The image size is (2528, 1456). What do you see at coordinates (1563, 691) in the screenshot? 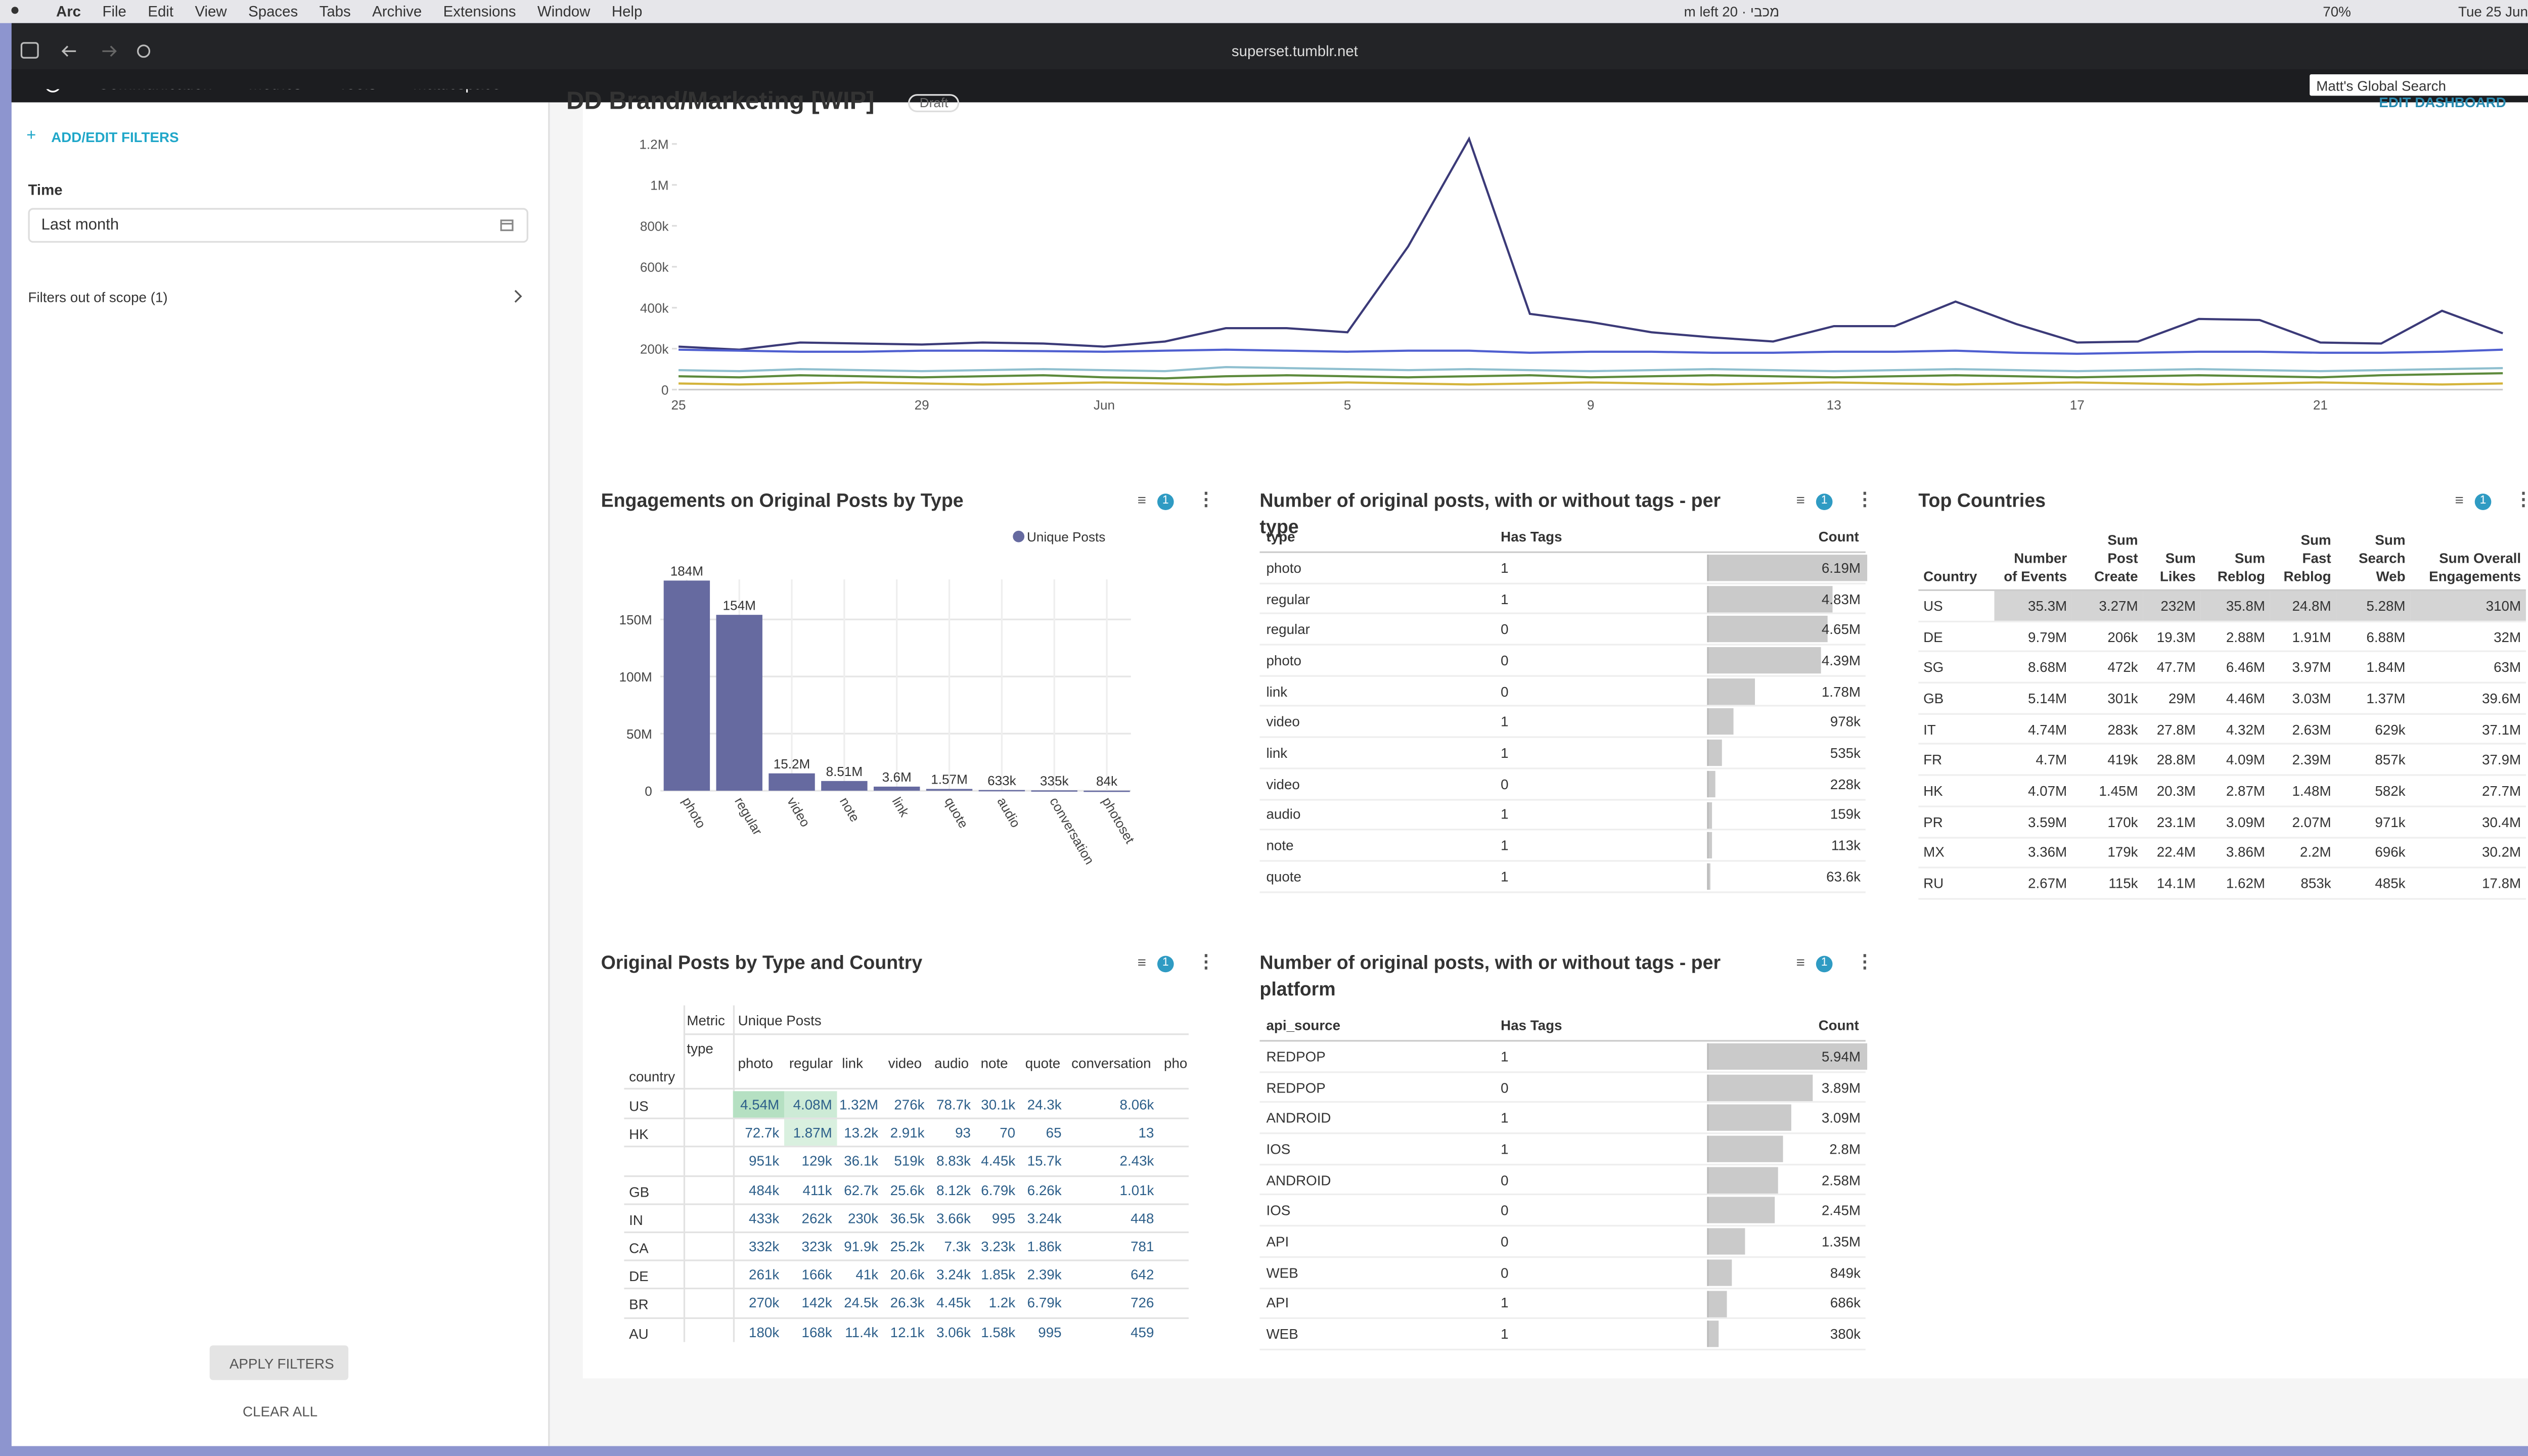
I see `table-row: link 0 1.78M` at bounding box center [1563, 691].